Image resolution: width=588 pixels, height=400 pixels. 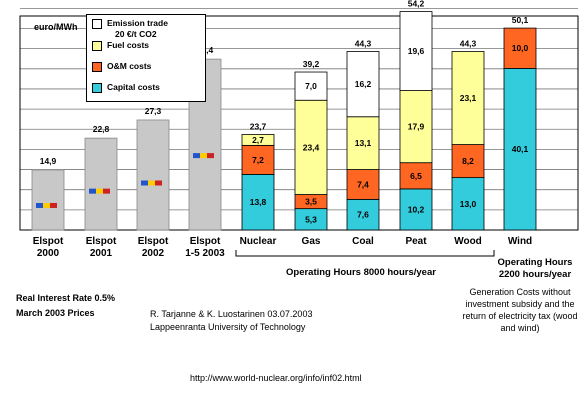 What do you see at coordinates (153, 253) in the screenshot?
I see `category-label-sub: 2002` at bounding box center [153, 253].